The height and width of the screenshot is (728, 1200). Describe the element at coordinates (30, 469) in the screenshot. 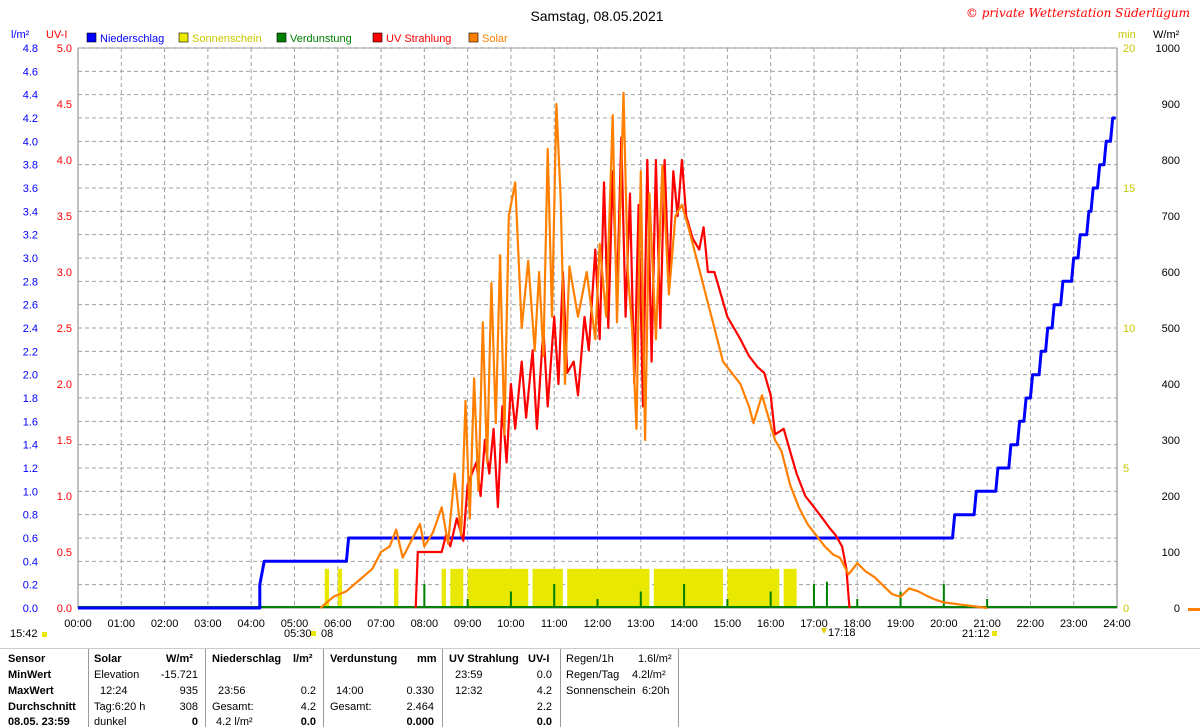

I see `rain-axis-tick: 1.2` at that location.